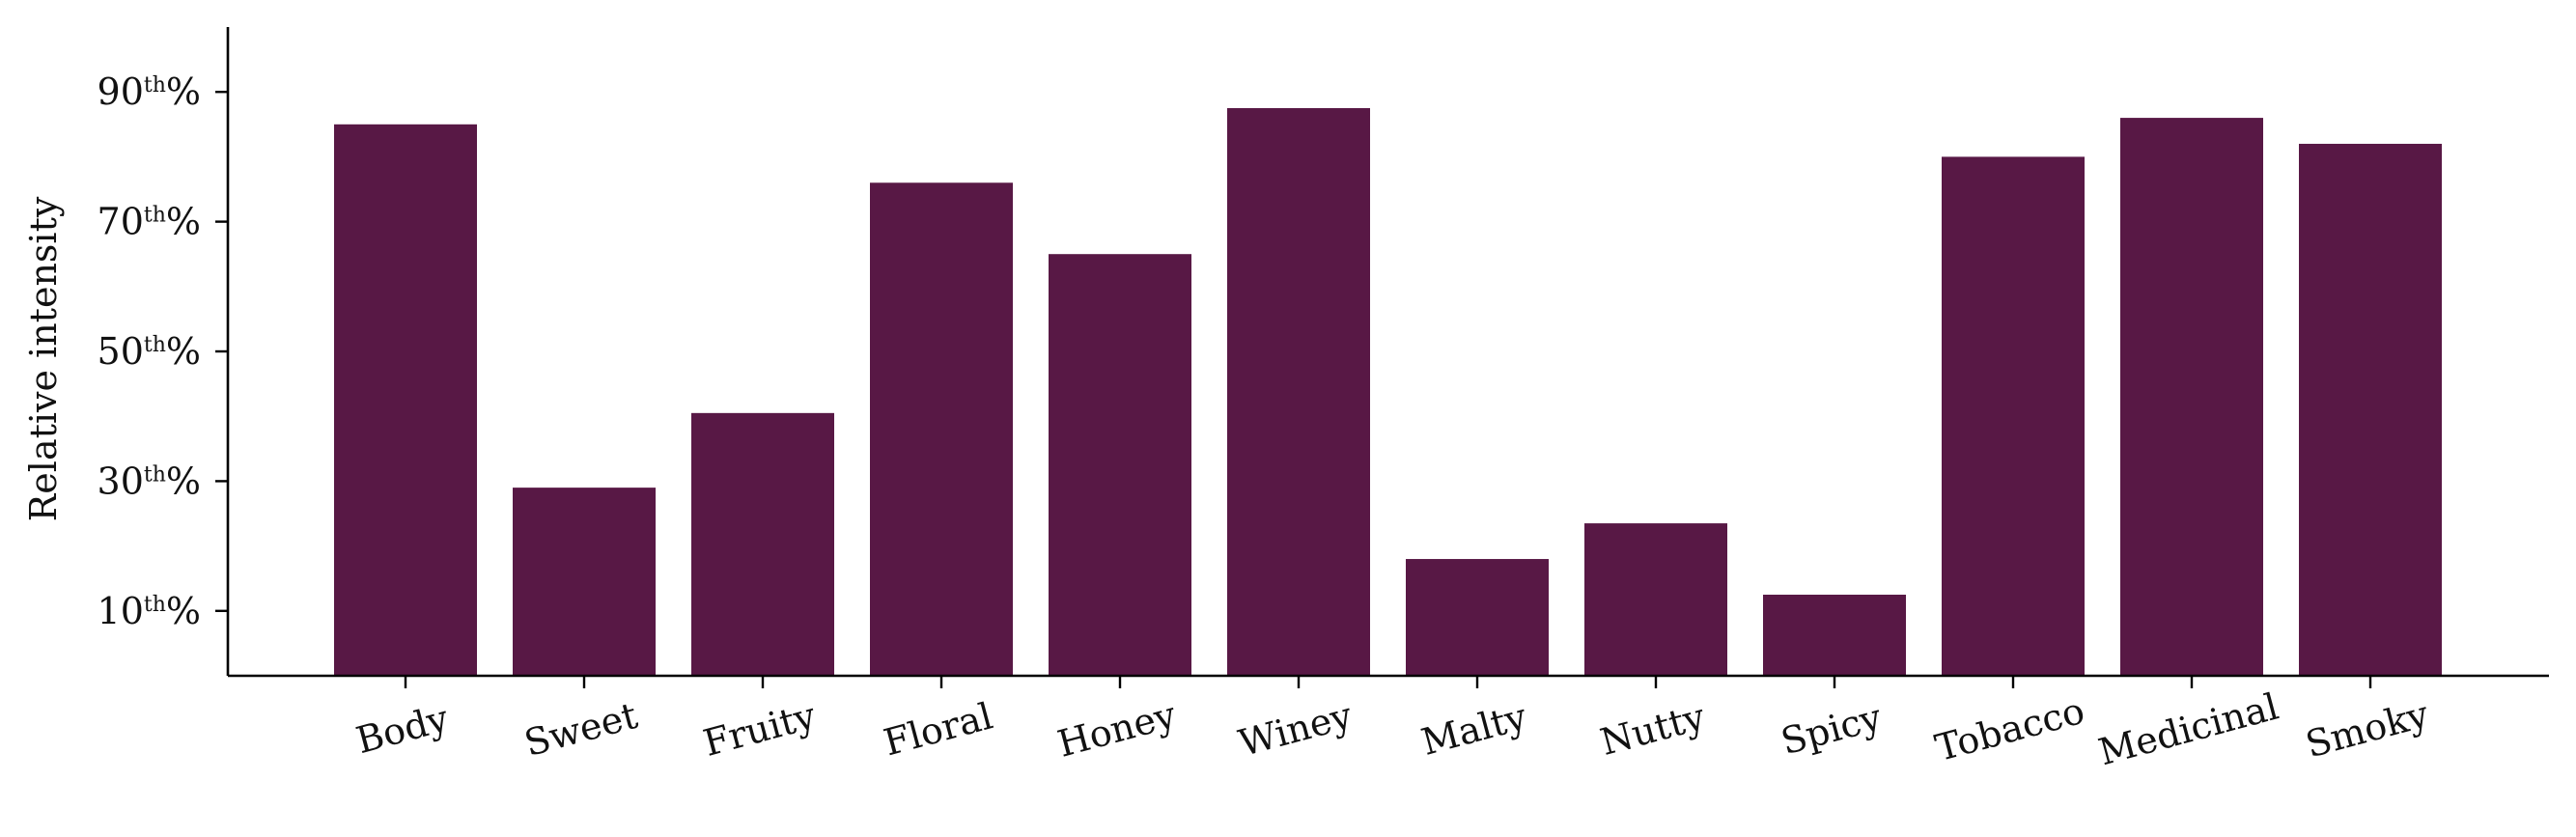 The image size is (2576, 837). What do you see at coordinates (2192, 397) in the screenshot?
I see `bar-medicinal` at bounding box center [2192, 397].